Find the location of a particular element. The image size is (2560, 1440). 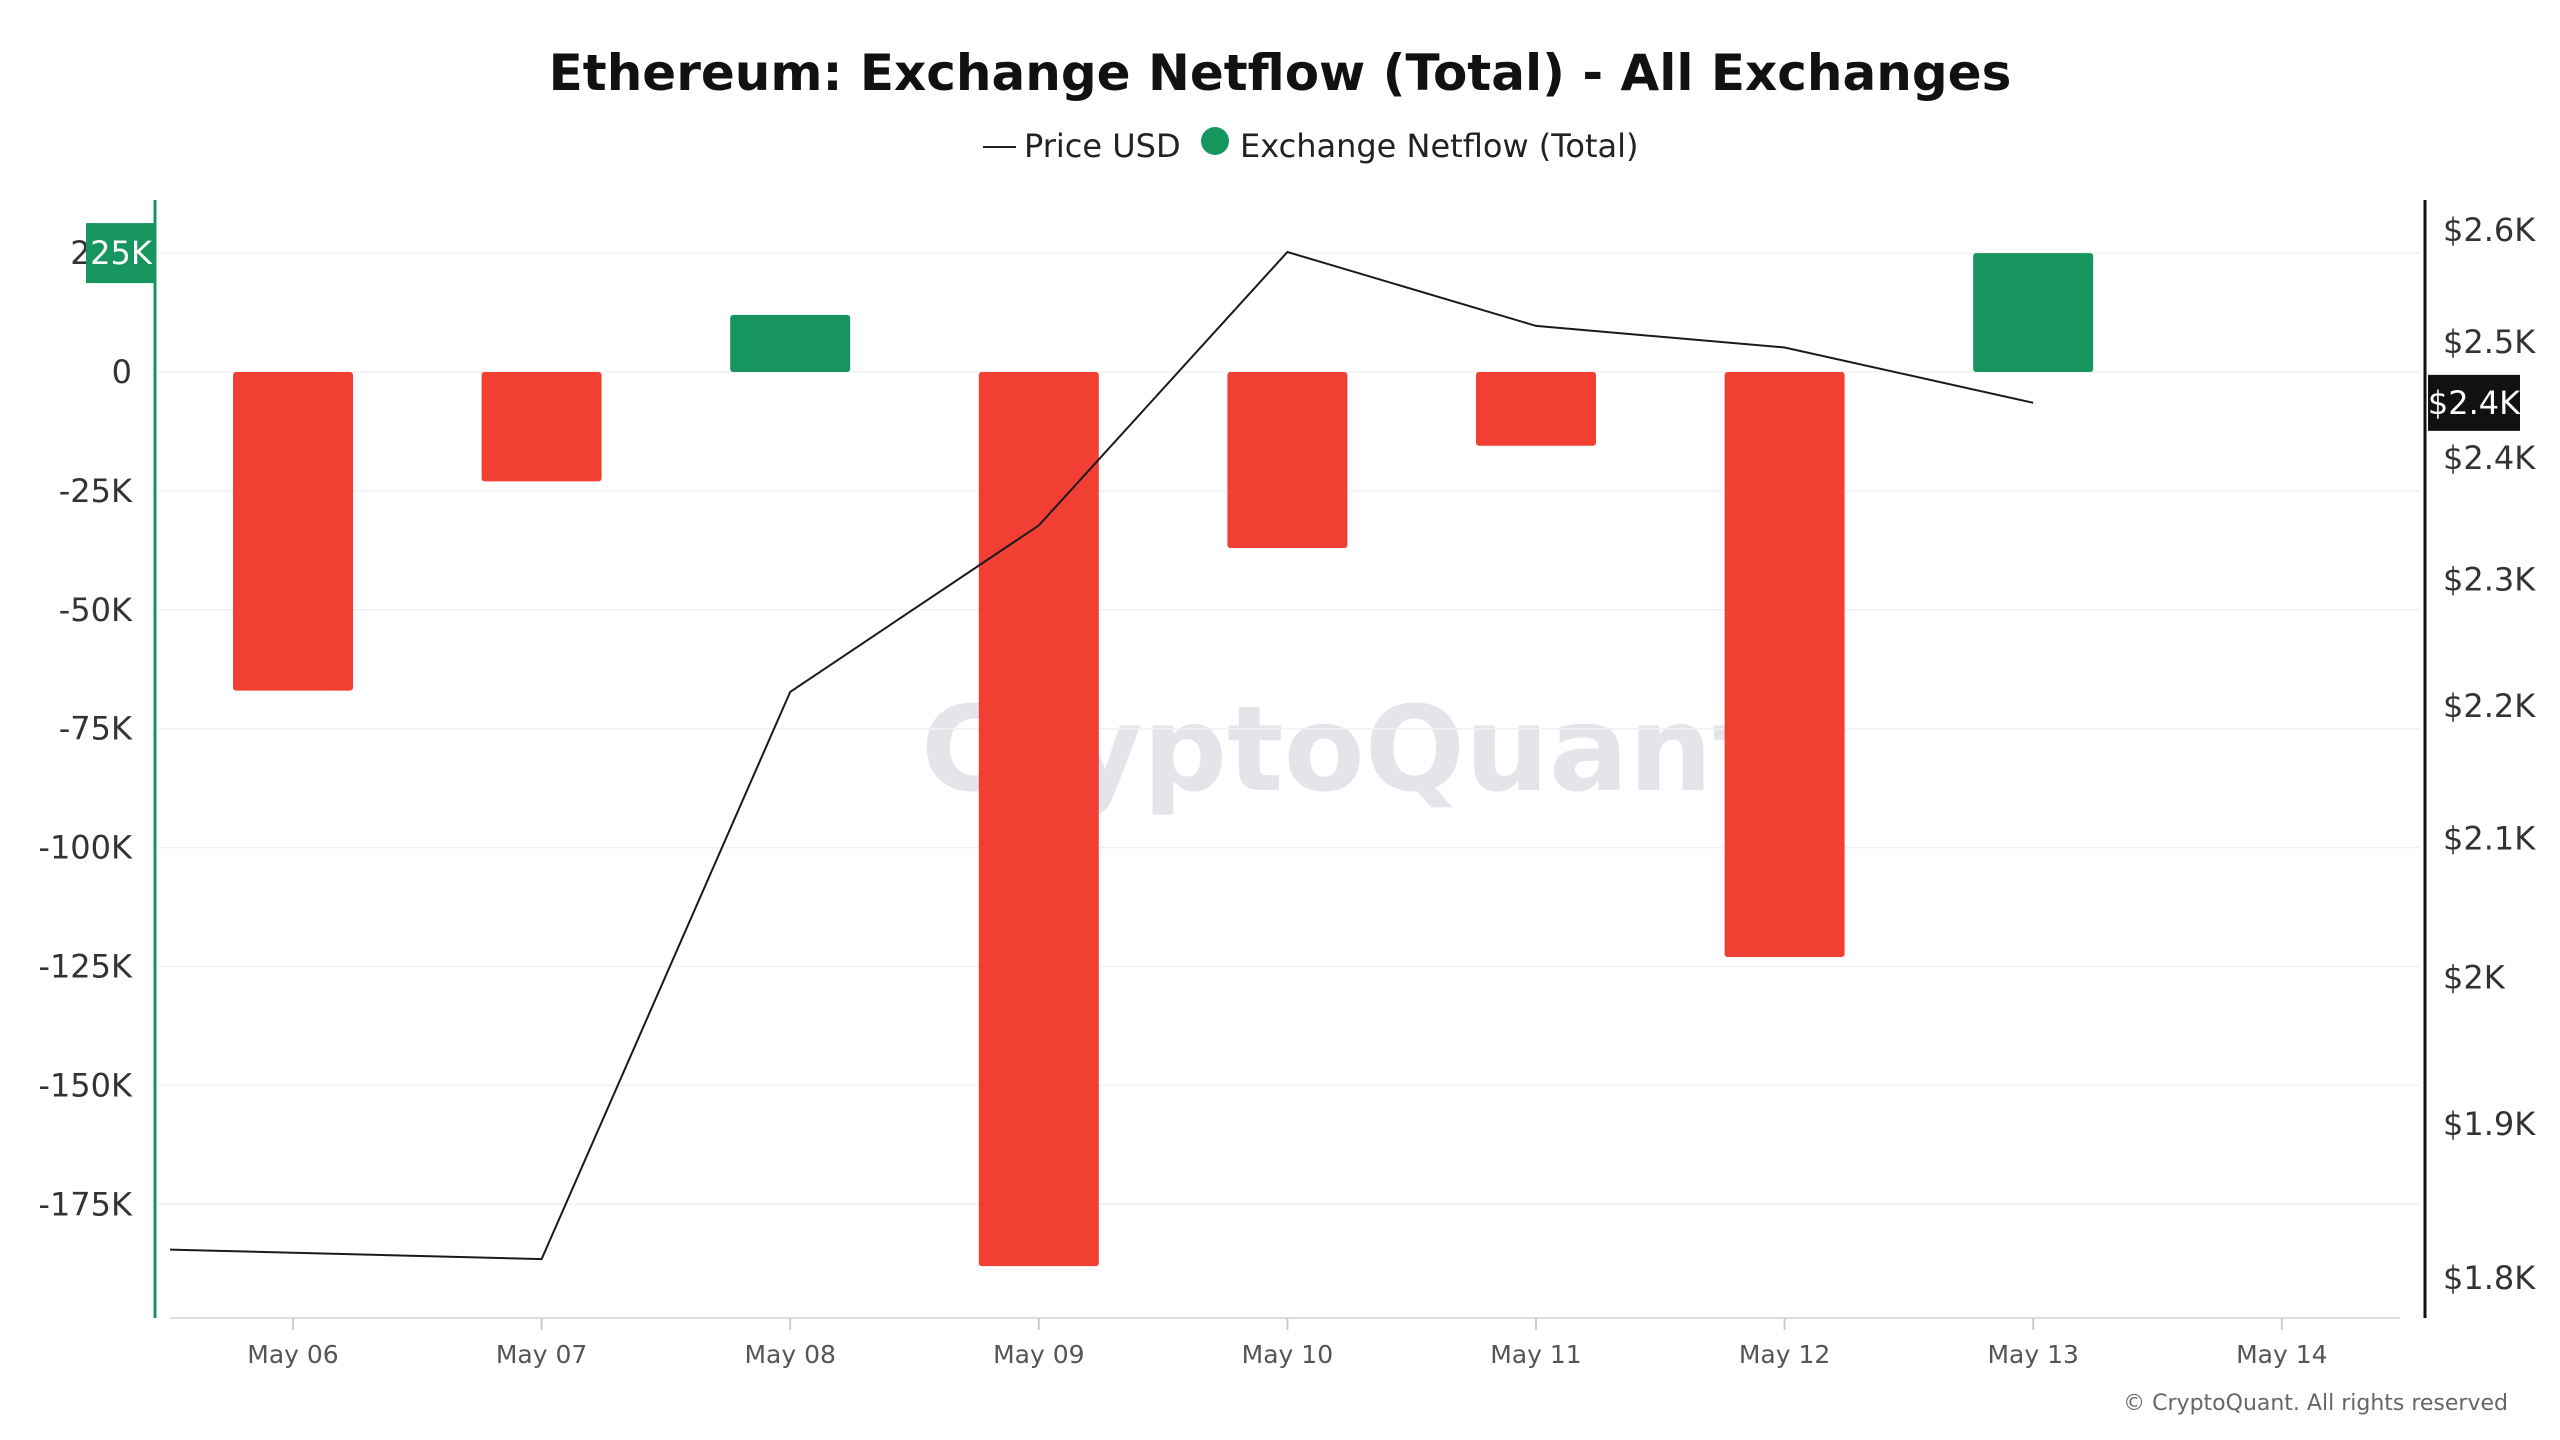

copyright: © CryptoQuant. All rights reserved is located at coordinates (2315, 1403).